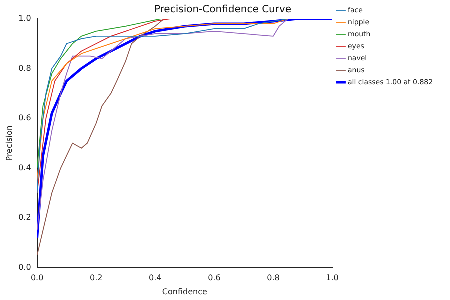 This screenshot has width=450, height=300. I want to click on y-tick-label: 0.8, so click(25, 68).